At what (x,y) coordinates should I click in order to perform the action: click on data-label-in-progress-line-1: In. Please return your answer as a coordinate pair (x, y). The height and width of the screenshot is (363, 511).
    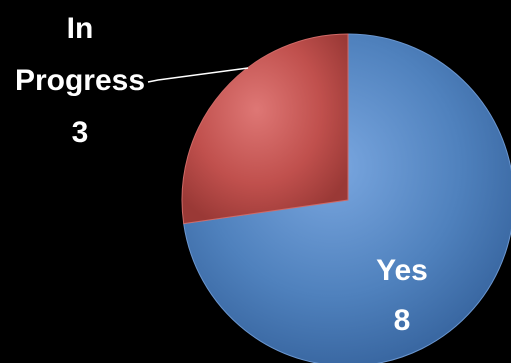
    Looking at the image, I should click on (80, 28).